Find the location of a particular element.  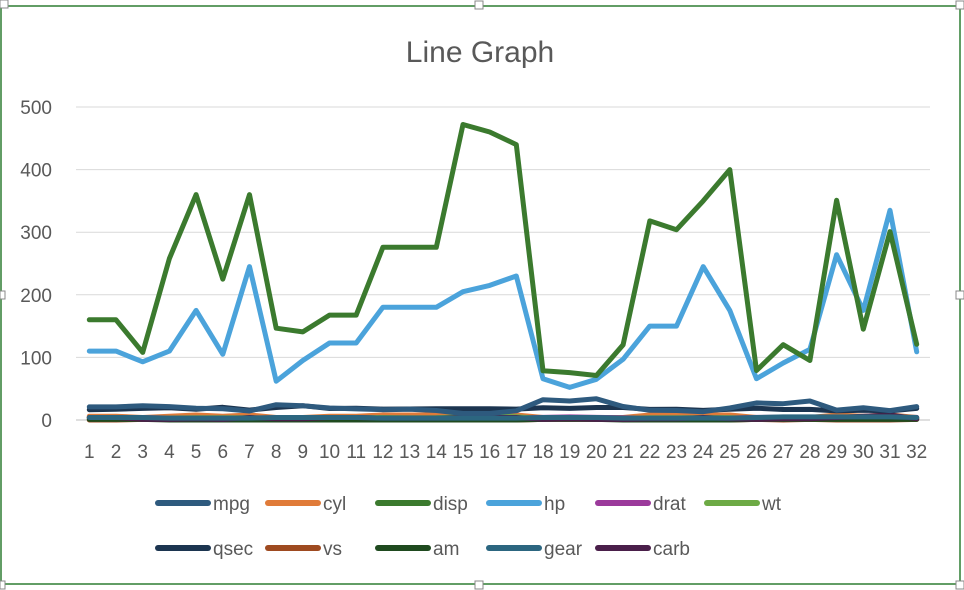

x-tick-label: 5 is located at coordinates (196, 452).